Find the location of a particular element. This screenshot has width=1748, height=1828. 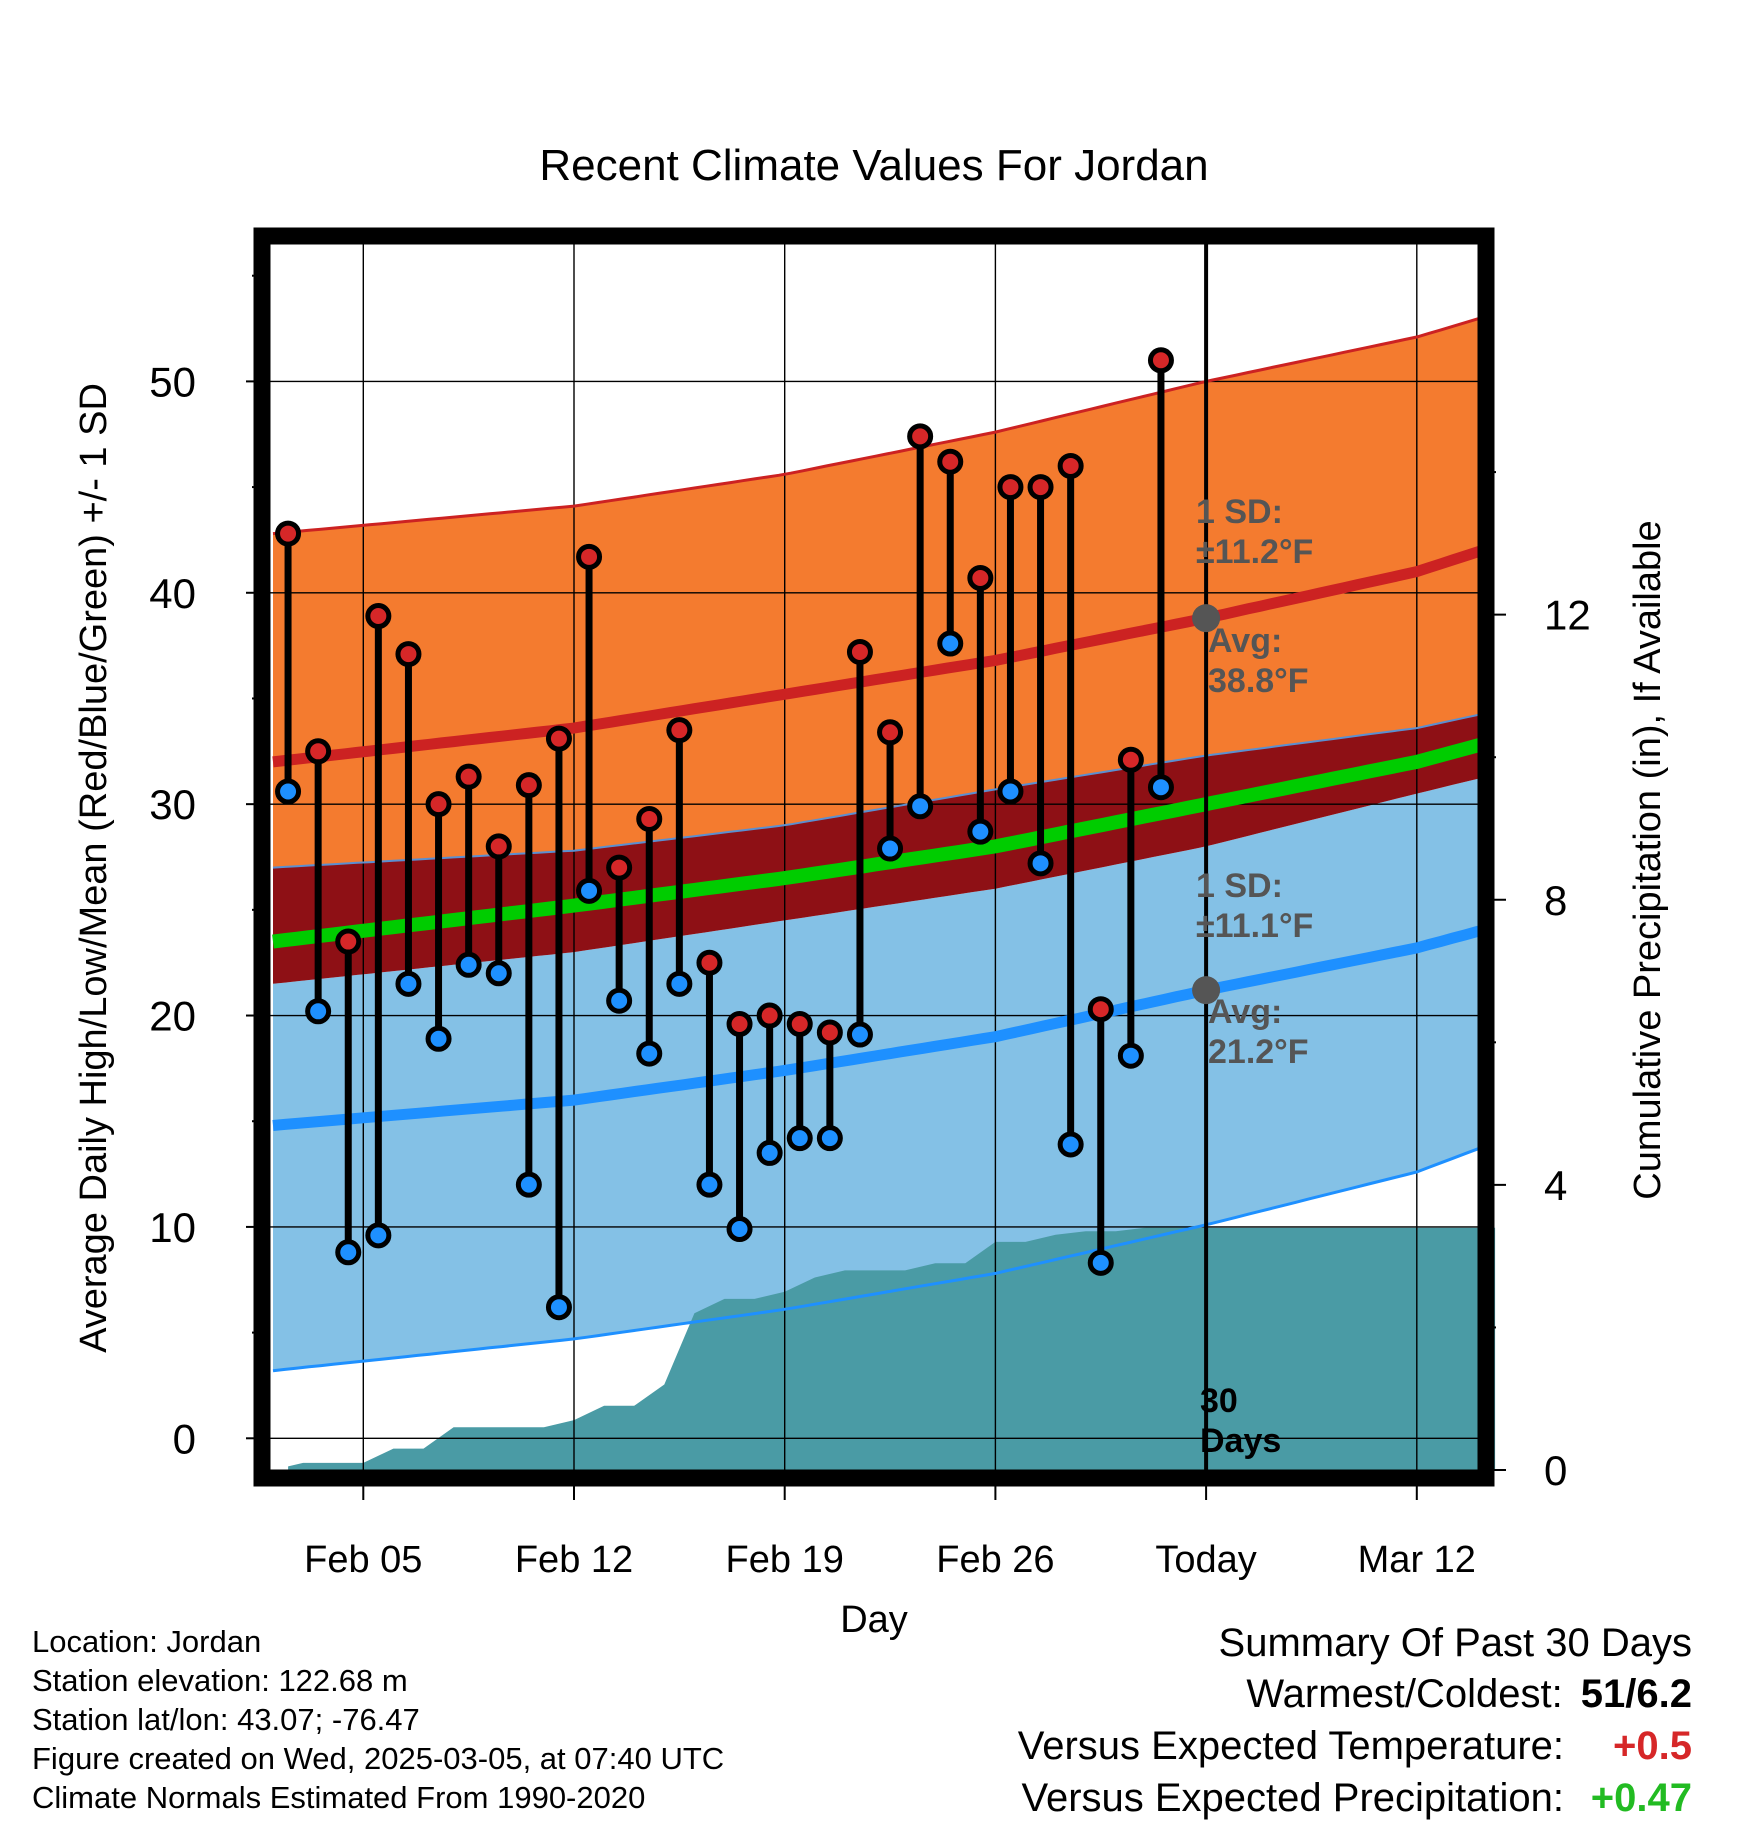

warmest-coldest-value: 51/6.2 is located at coordinates (1636, 1694).